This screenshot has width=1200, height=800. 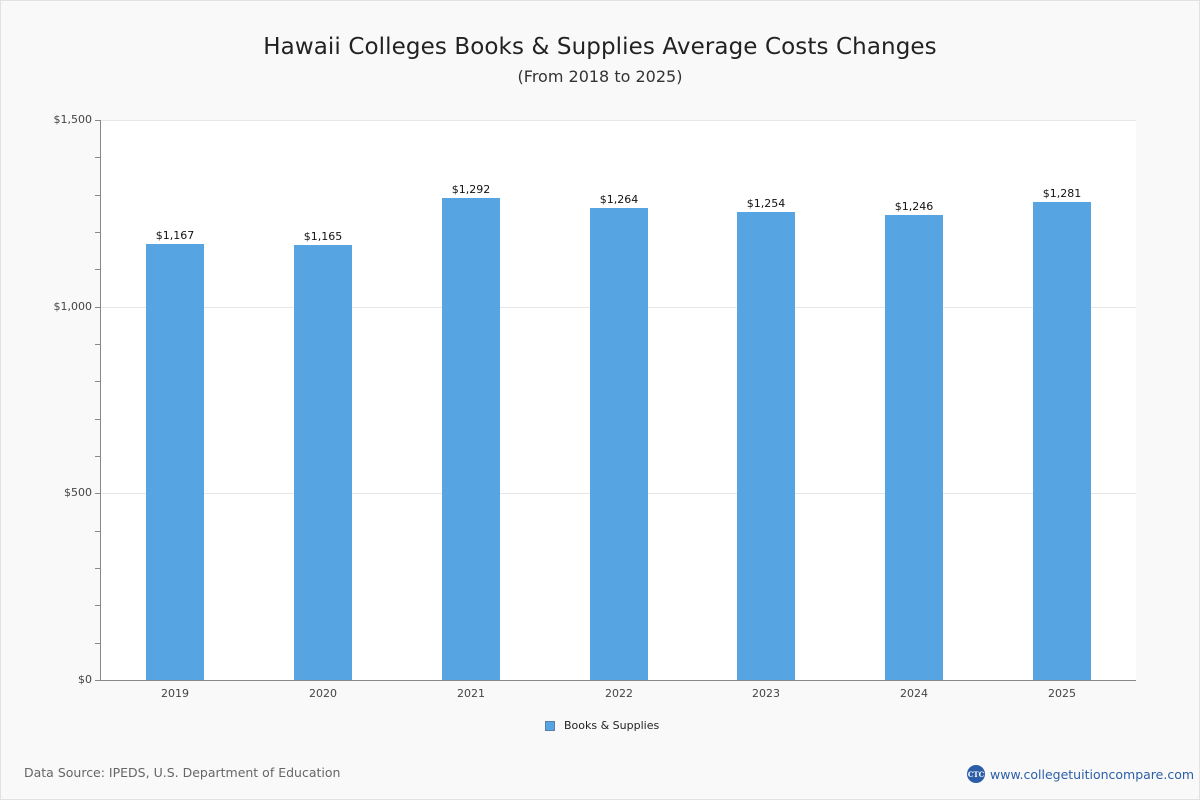 What do you see at coordinates (323, 462) in the screenshot?
I see `bar-2020` at bounding box center [323, 462].